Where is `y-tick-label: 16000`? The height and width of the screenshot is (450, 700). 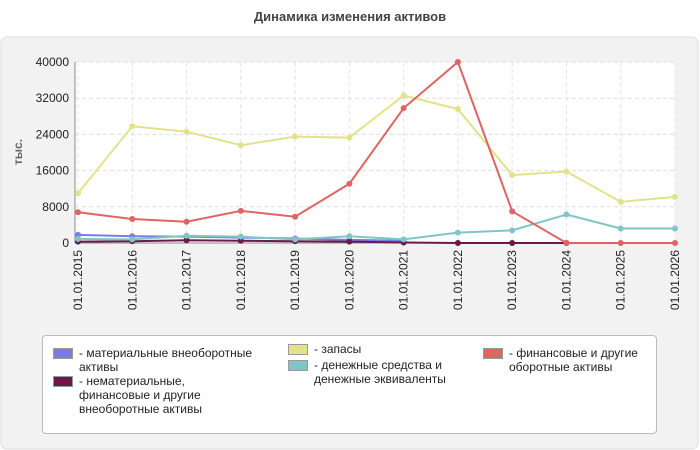
y-tick-label: 16000 is located at coordinates (53, 171).